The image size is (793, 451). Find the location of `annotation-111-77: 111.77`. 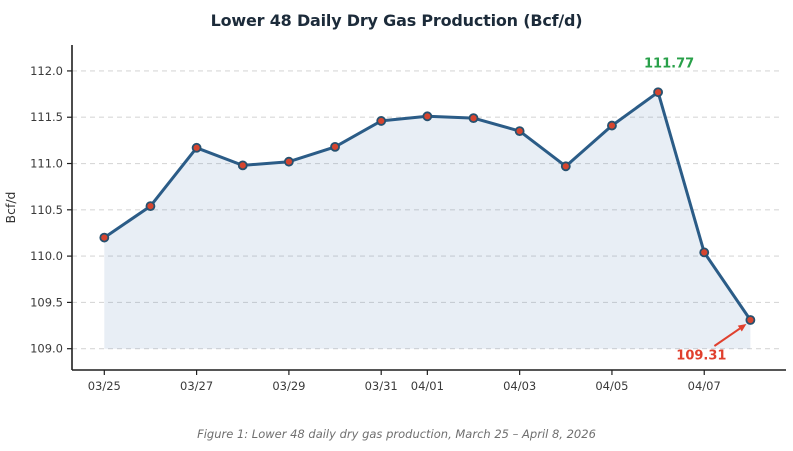

annotation-111-77: 111.77 is located at coordinates (669, 64).